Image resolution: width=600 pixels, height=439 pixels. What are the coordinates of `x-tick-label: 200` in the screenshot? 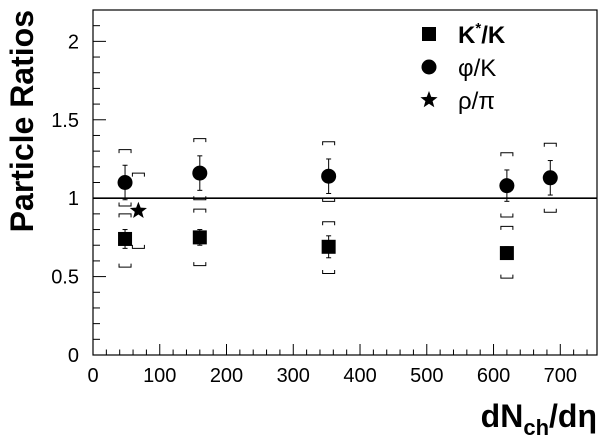 It's located at (226, 376).